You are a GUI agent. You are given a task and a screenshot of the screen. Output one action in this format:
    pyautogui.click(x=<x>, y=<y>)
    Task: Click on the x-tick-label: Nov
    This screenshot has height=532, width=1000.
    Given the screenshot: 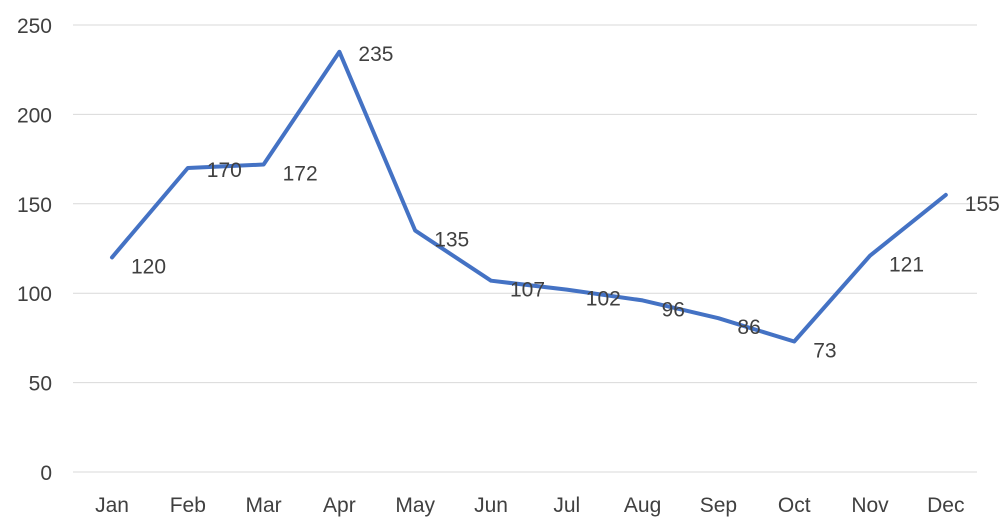 What is the action you would take?
    pyautogui.click(x=870, y=505)
    